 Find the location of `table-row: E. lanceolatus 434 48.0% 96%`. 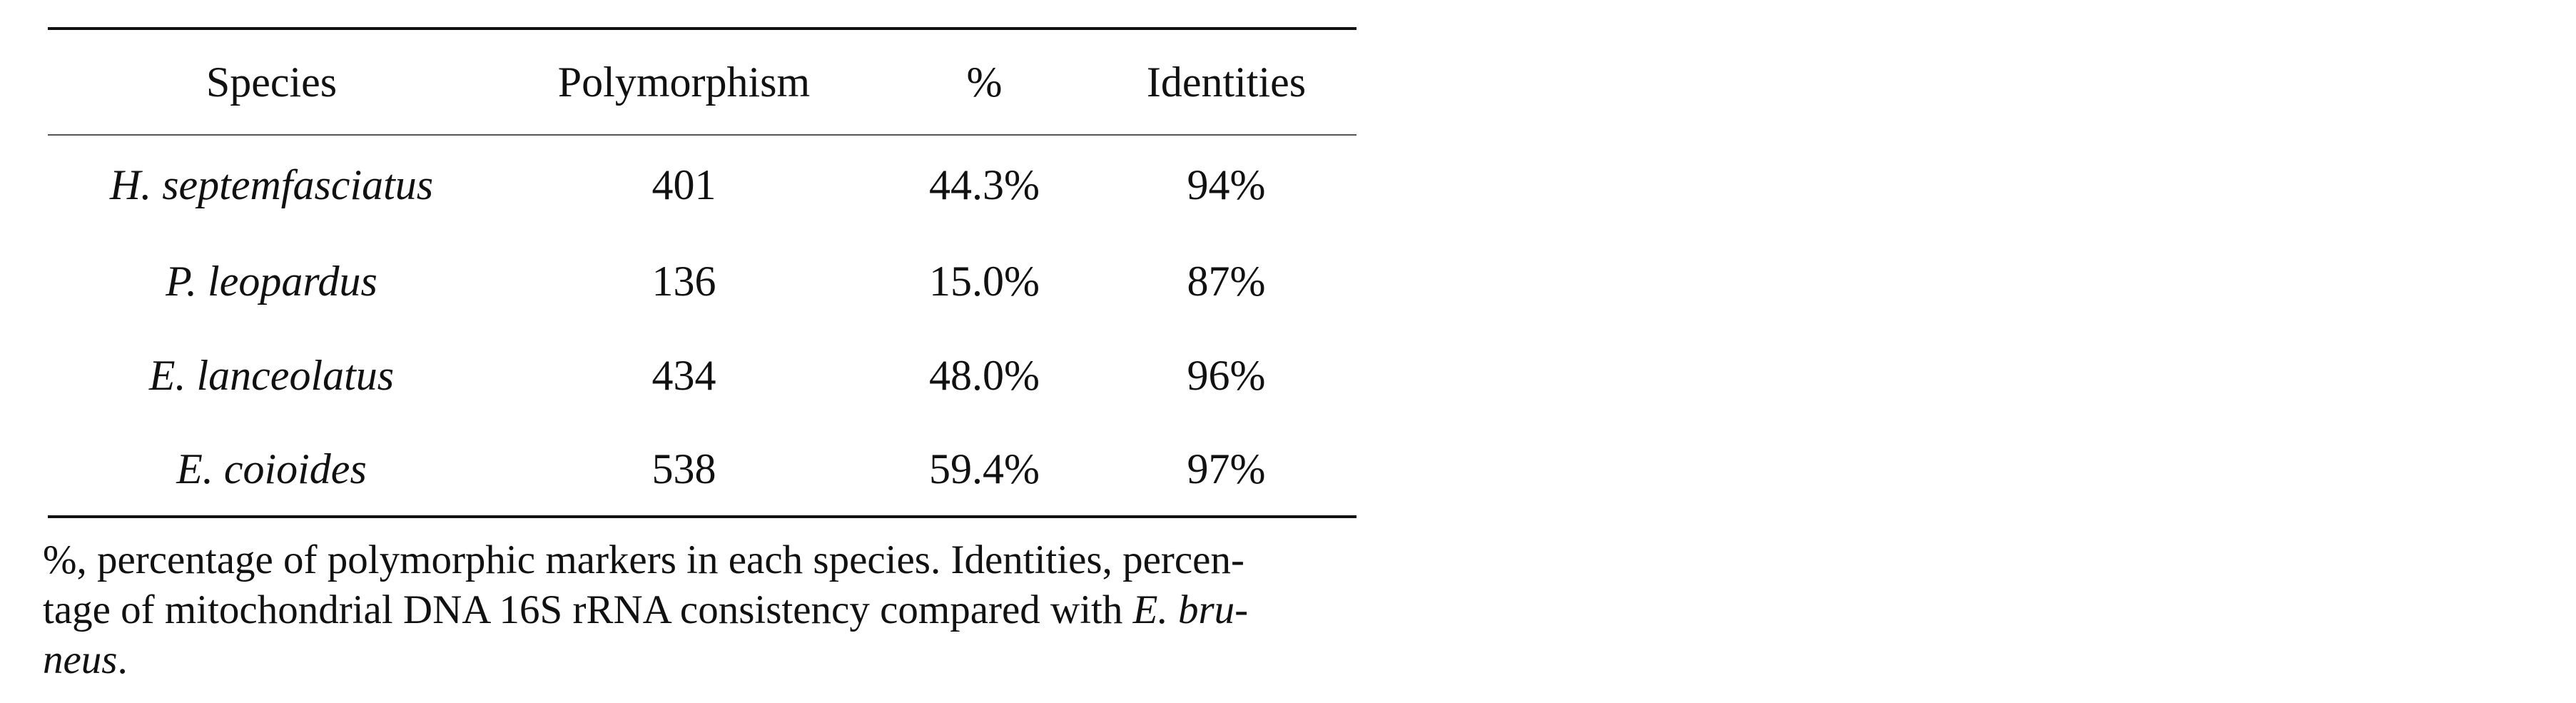

table-row: E. lanceolatus 434 48.0% 96% is located at coordinates (702, 375).